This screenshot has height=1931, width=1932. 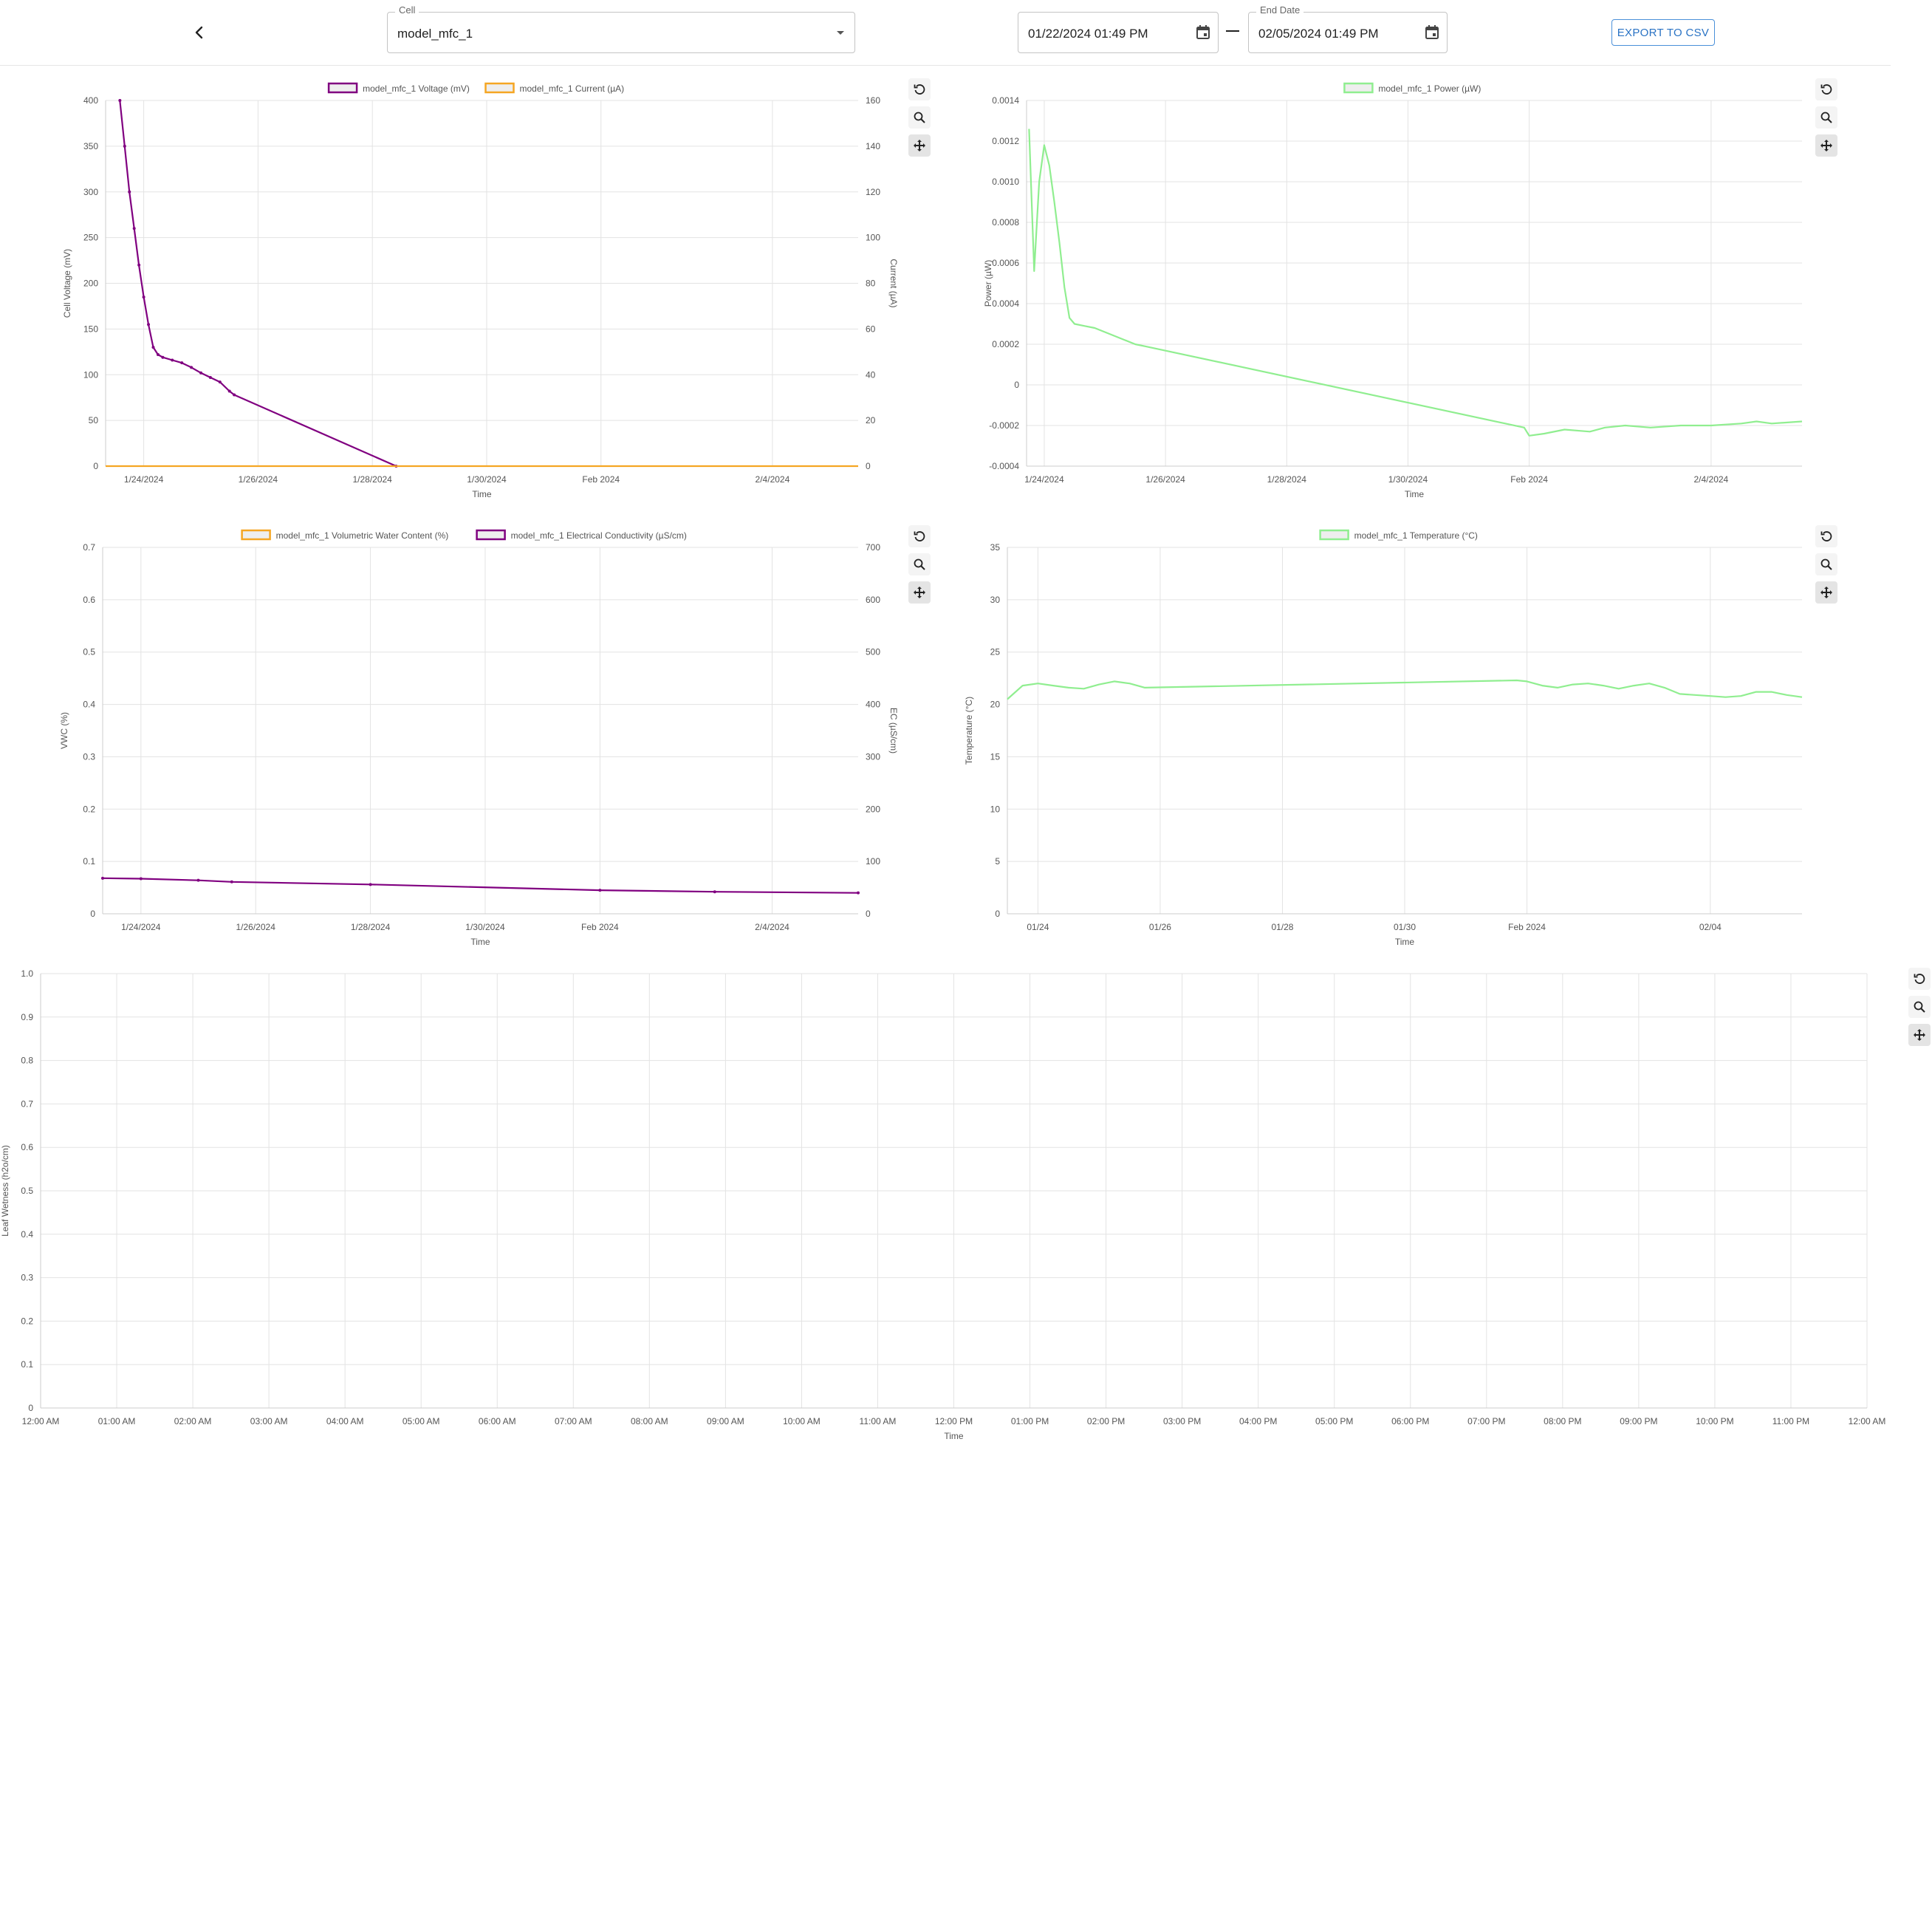 What do you see at coordinates (1005, 141) in the screenshot?
I see `chart-power-ytick-label: 0.0012` at bounding box center [1005, 141].